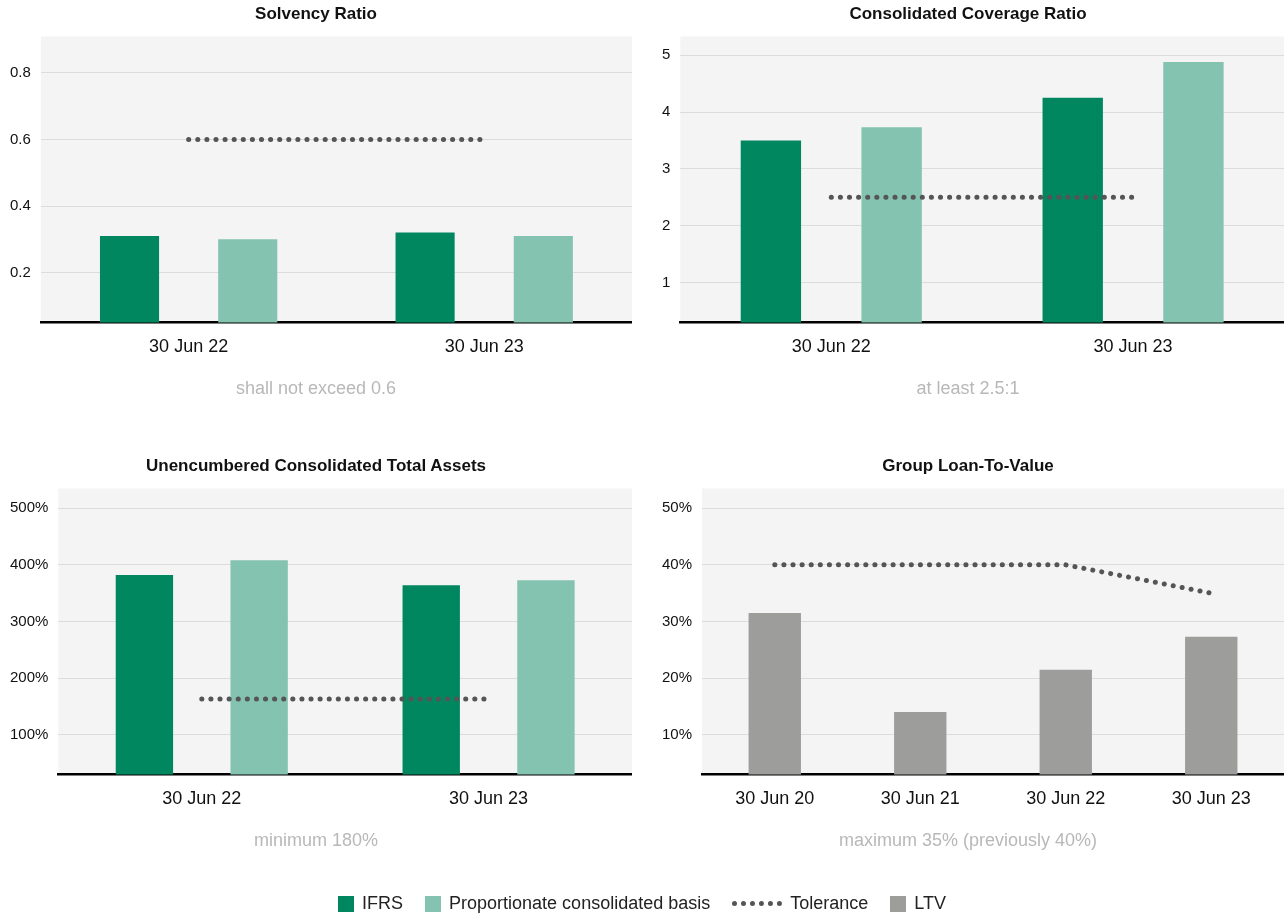 Image resolution: width=1284 pixels, height=919 pixels. What do you see at coordinates (580, 903) in the screenshot?
I see `legend-label: Proportionate consolidated basis` at bounding box center [580, 903].